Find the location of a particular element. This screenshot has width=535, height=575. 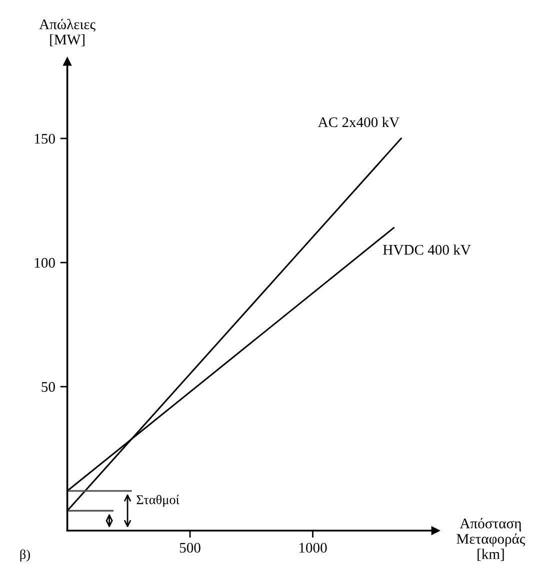

x-tick-label: 500 is located at coordinates (190, 547).